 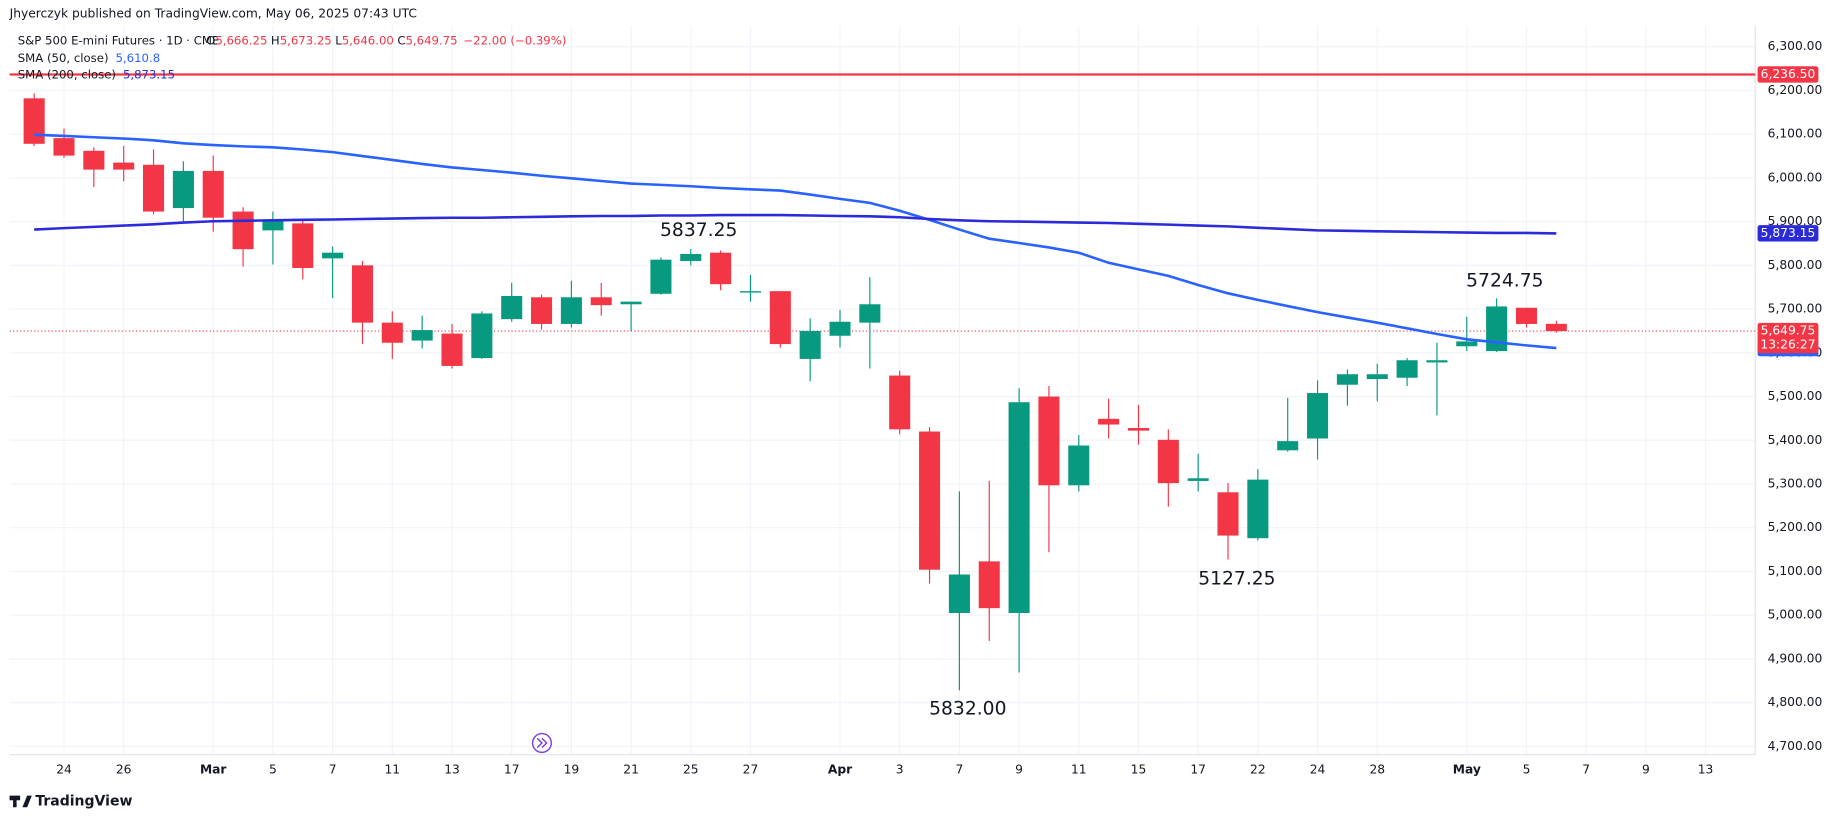 I want to click on legend-key: O, so click(x=210, y=40).